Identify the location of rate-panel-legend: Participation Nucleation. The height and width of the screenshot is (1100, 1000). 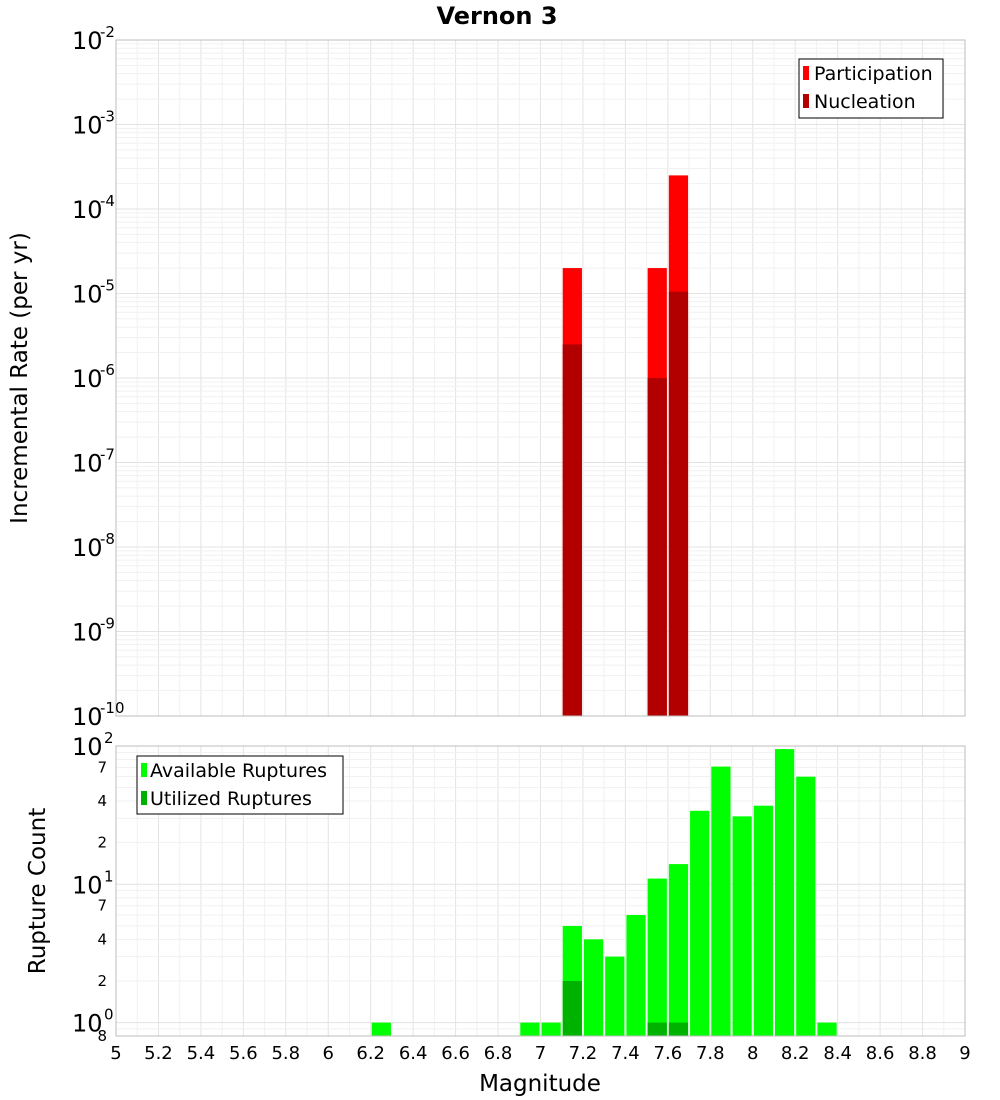
(871, 88).